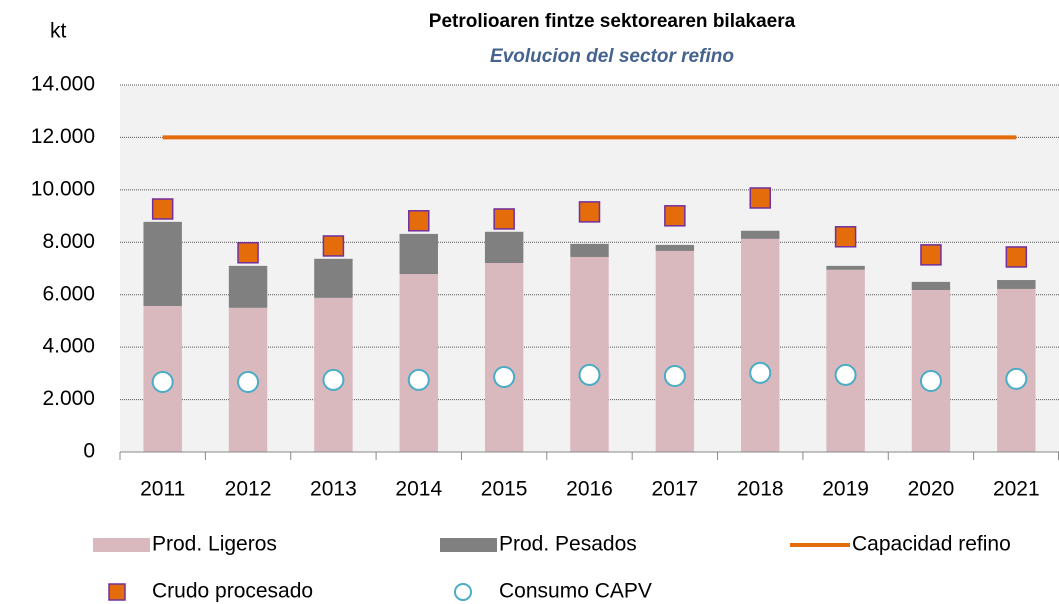 This screenshot has height=604, width=1059. What do you see at coordinates (162, 489) in the screenshot?
I see `x-tick-label: 2011` at bounding box center [162, 489].